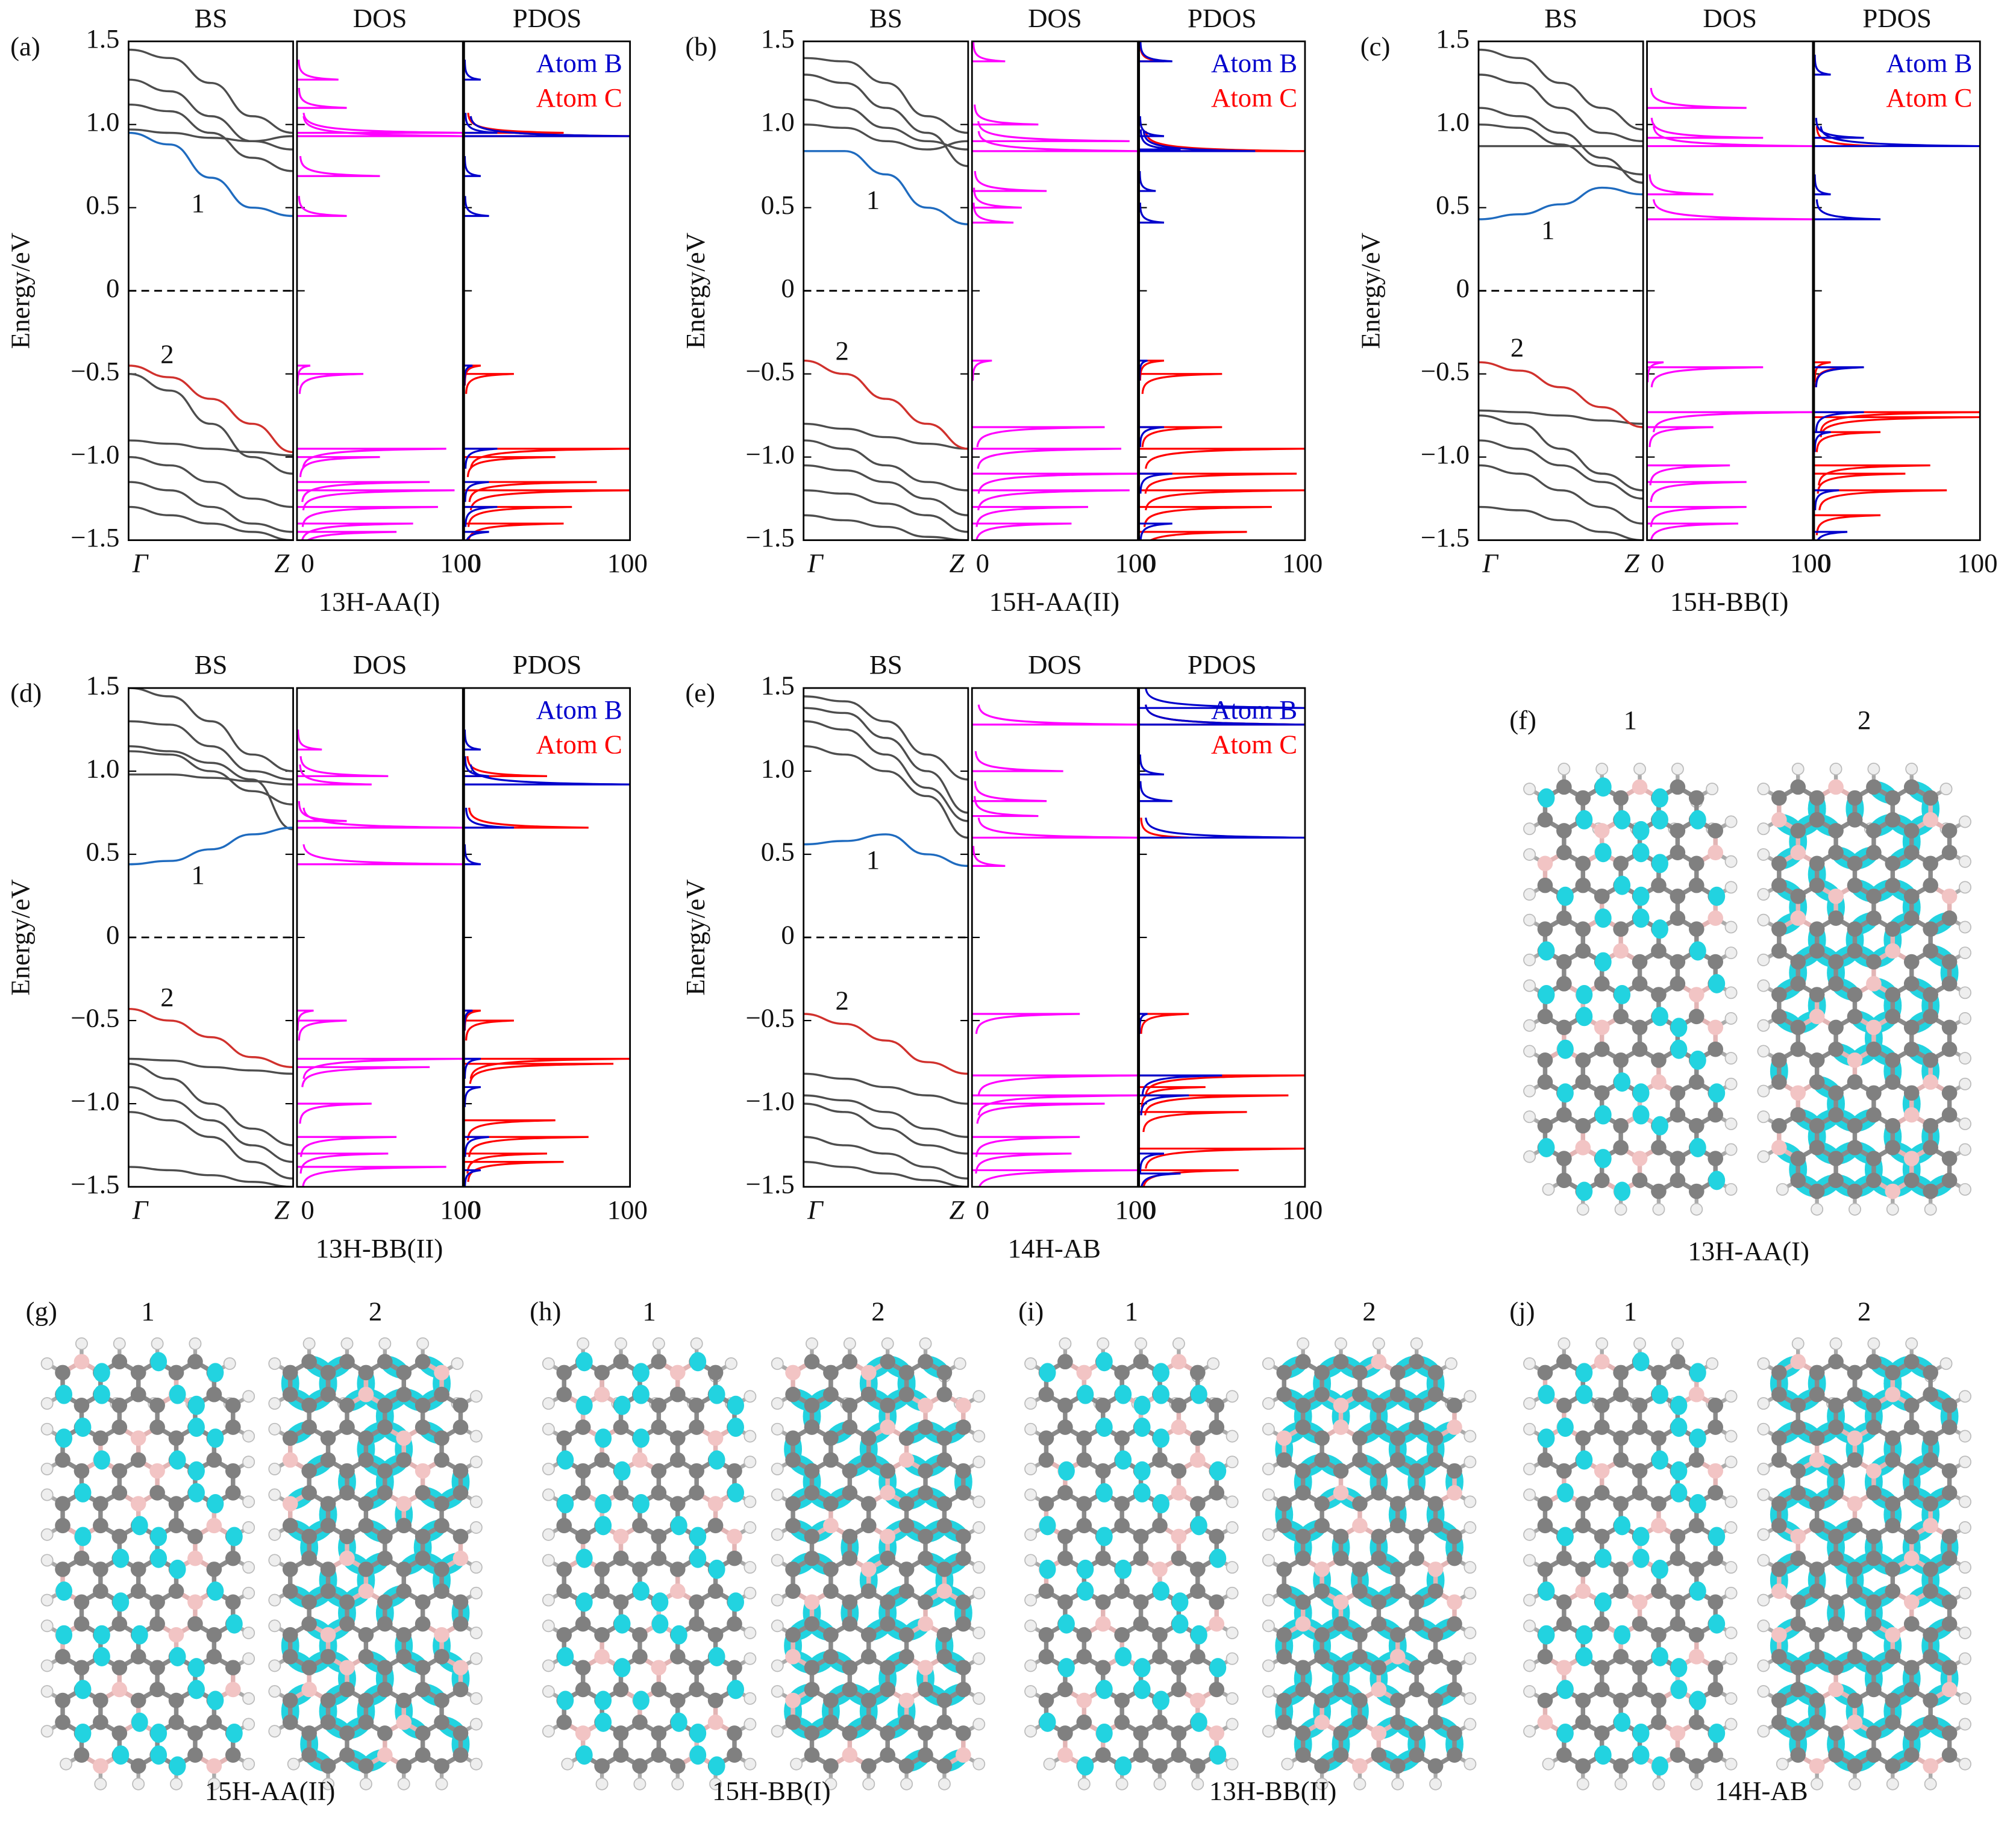  I want to click on caption: 15H-AA(II), so click(1054, 602).